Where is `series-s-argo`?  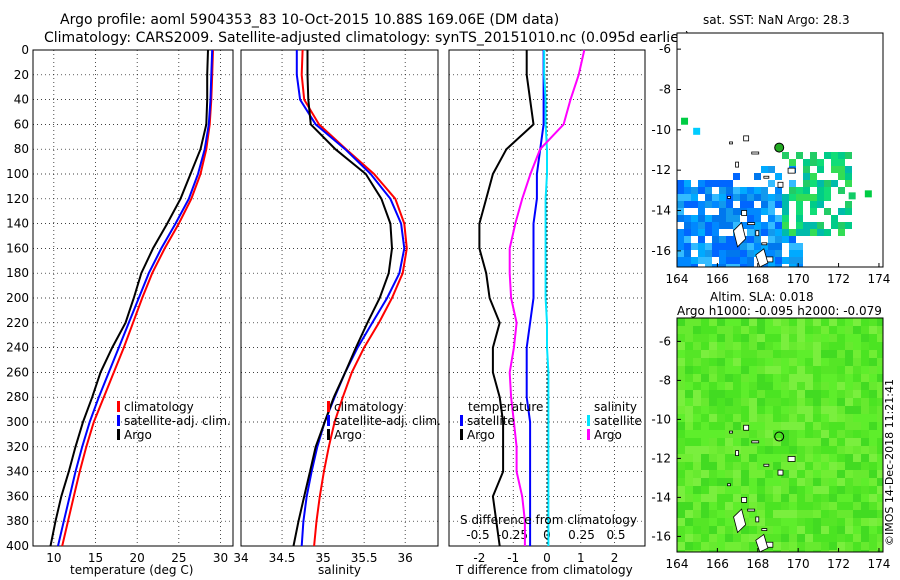
series-s-argo is located at coordinates (547, 297).